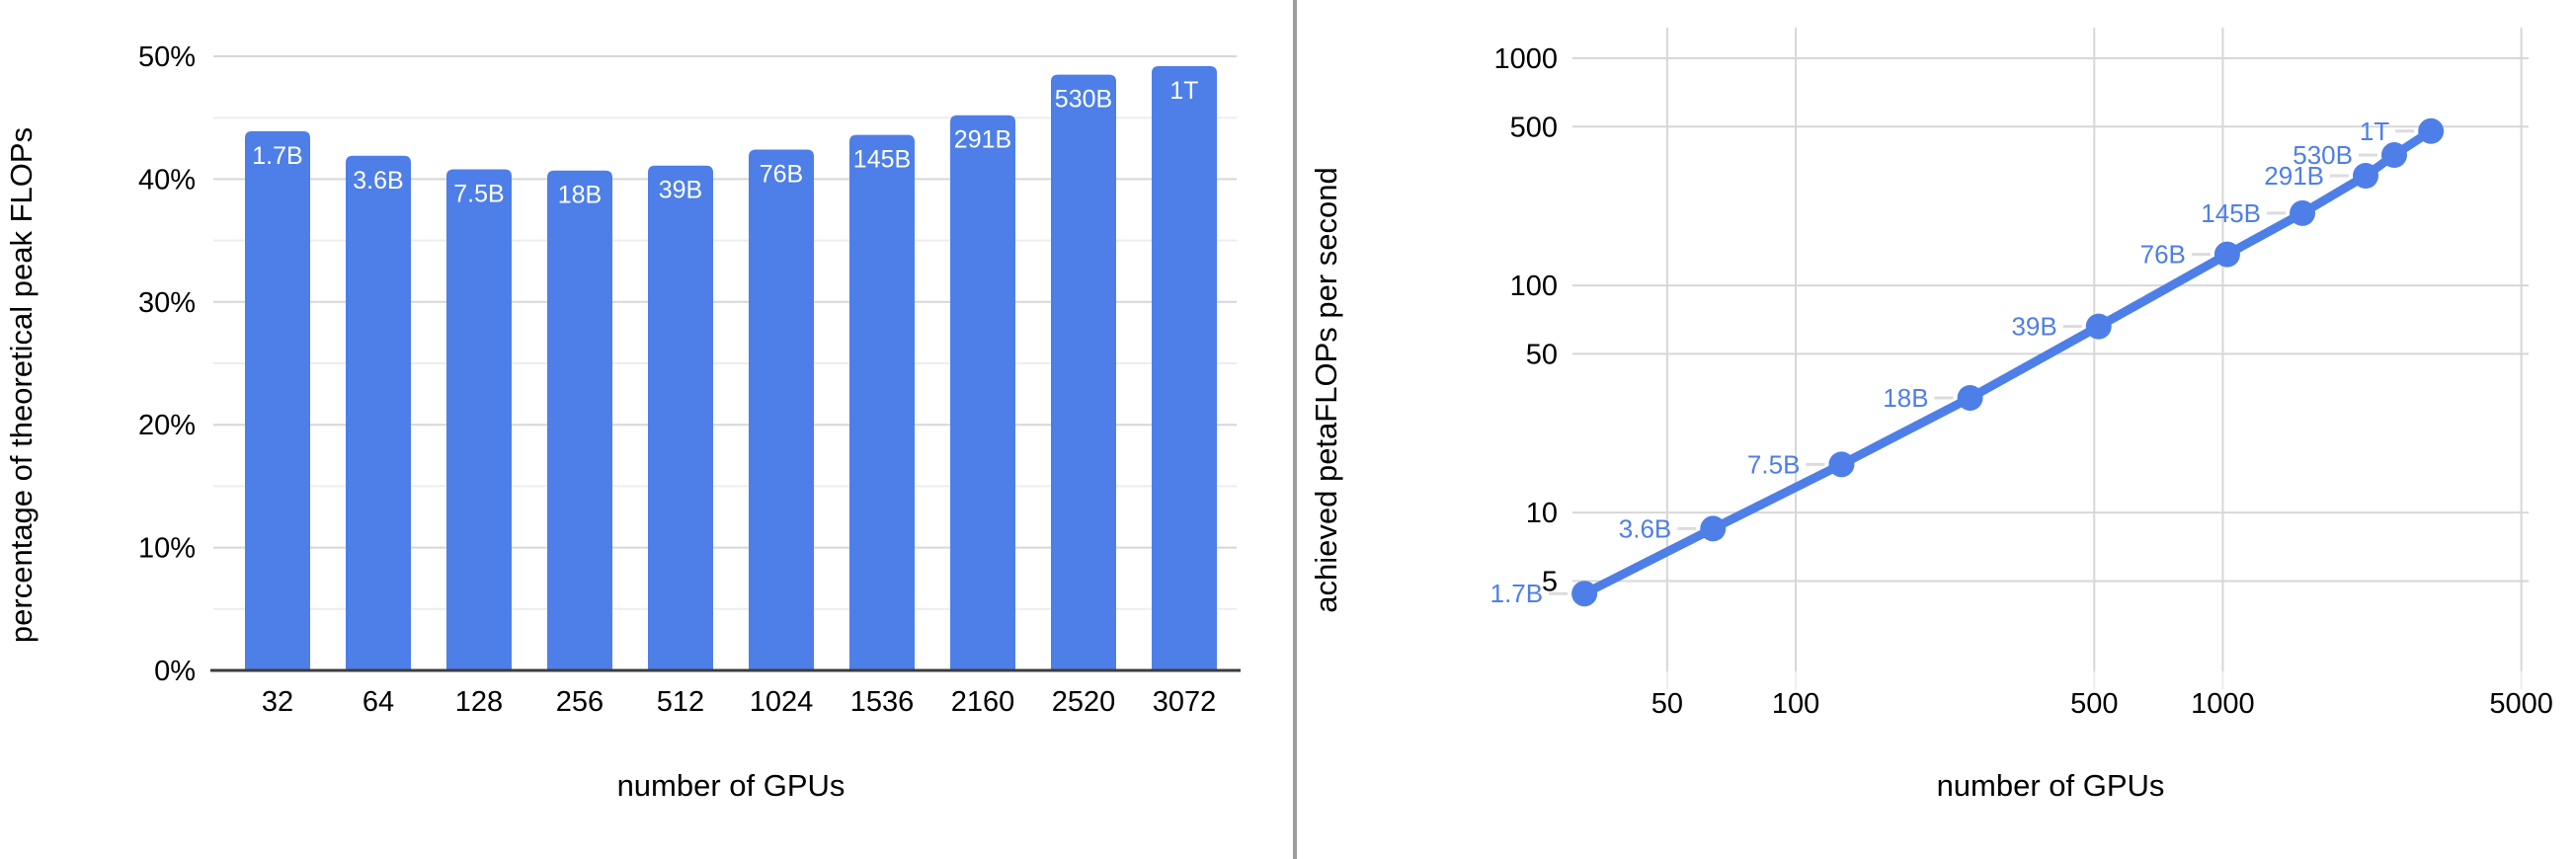 This screenshot has width=2576, height=859. What do you see at coordinates (1841, 465) in the screenshot?
I see `point-7.5B` at bounding box center [1841, 465].